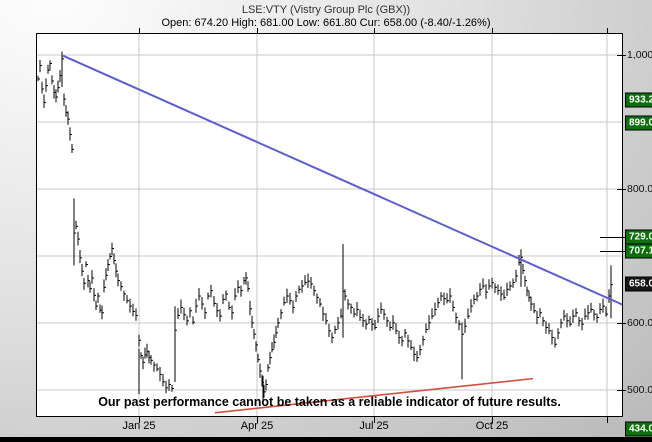 Image resolution: width=652 pixels, height=442 pixels. What do you see at coordinates (607, 420) in the screenshot?
I see `x-axis-tick-bottom` at bounding box center [607, 420].